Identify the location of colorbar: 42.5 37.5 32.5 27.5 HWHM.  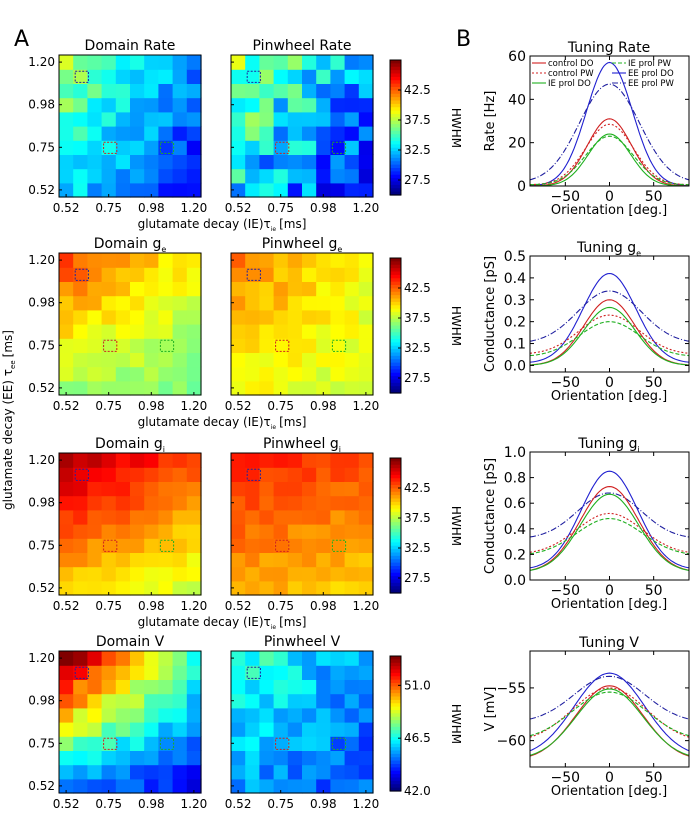
(426, 525).